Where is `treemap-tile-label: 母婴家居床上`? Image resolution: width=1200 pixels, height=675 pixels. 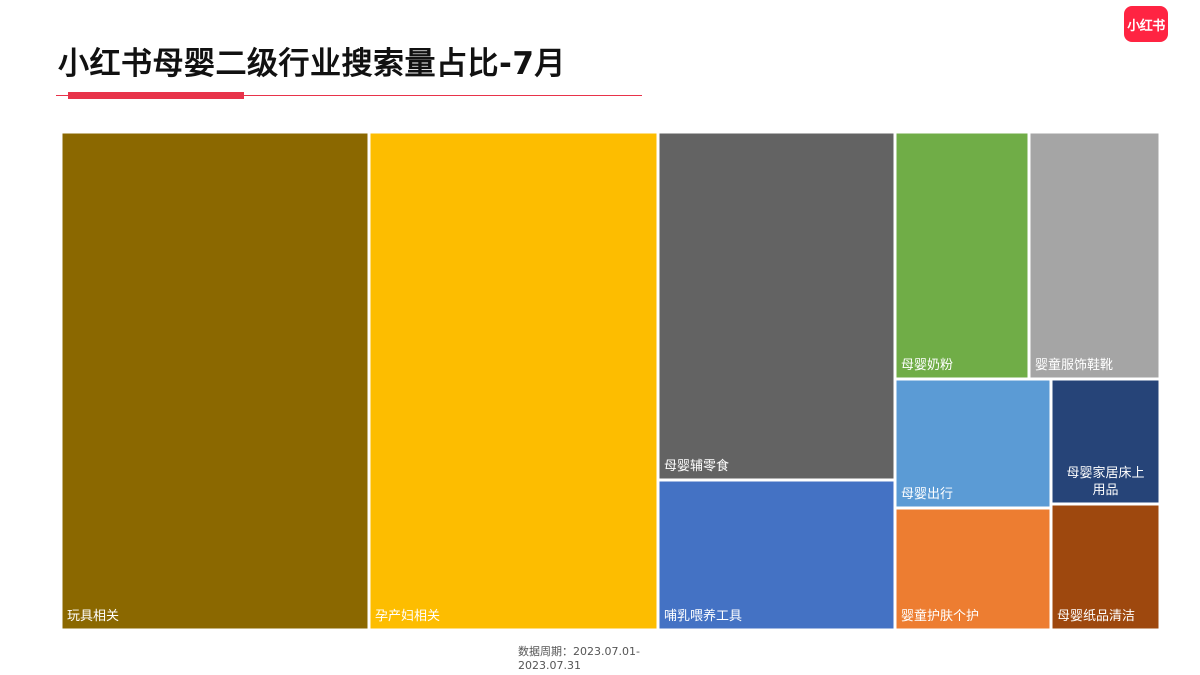
treemap-tile-label: 母婴家居床上 is located at coordinates (1105, 473).